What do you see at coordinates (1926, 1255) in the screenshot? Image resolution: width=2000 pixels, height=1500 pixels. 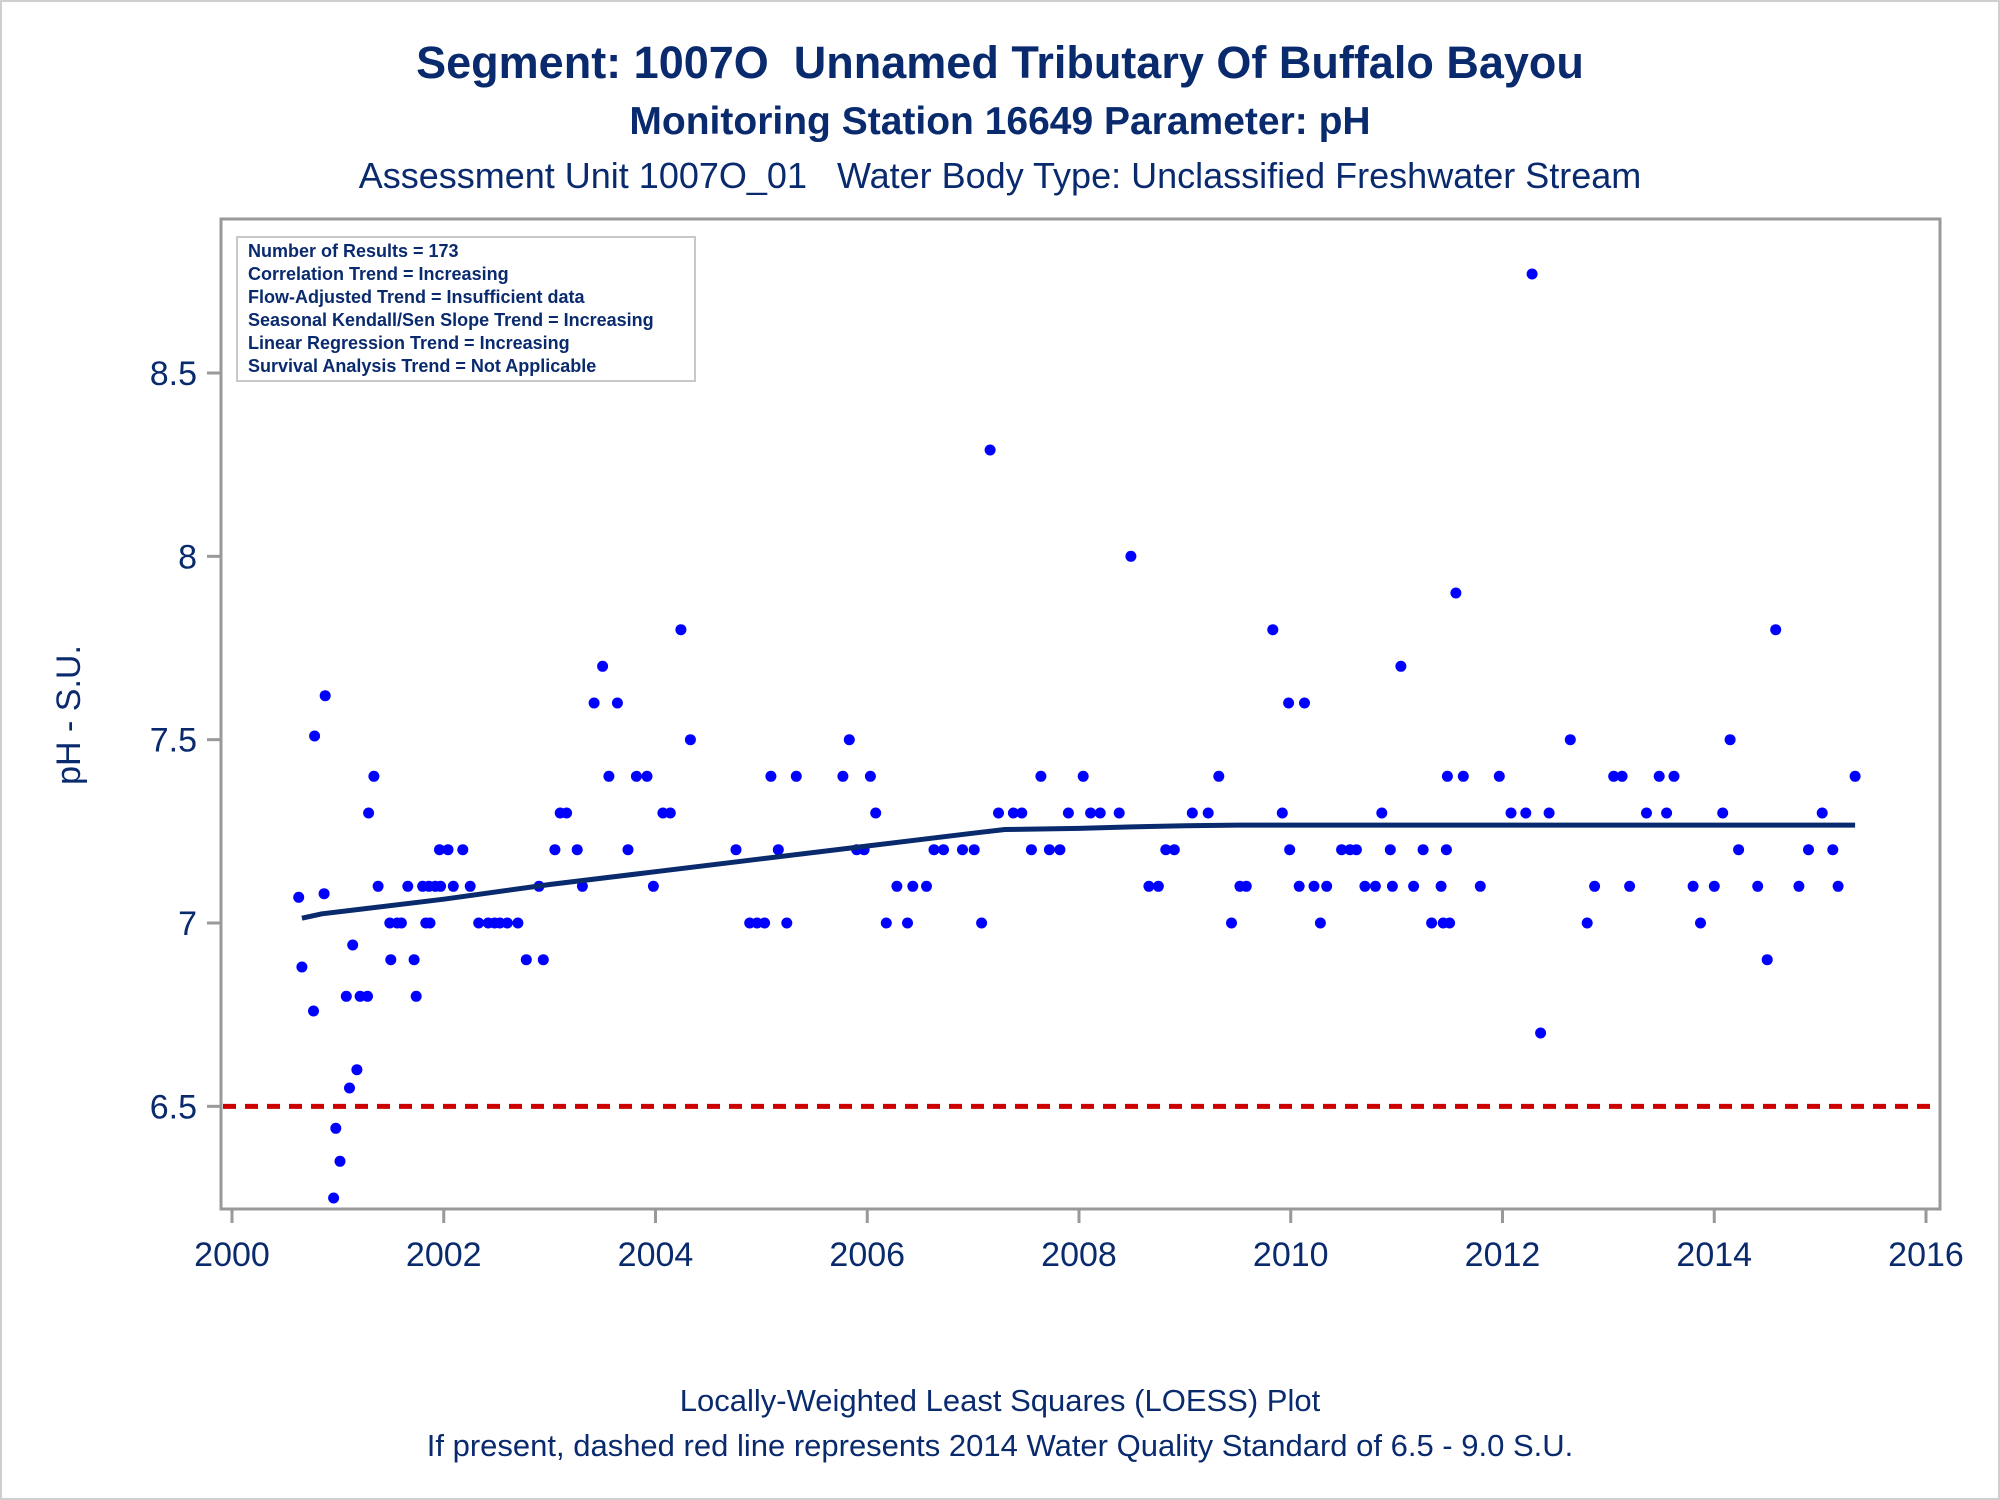 I see `x-tick-label: 2016` at bounding box center [1926, 1255].